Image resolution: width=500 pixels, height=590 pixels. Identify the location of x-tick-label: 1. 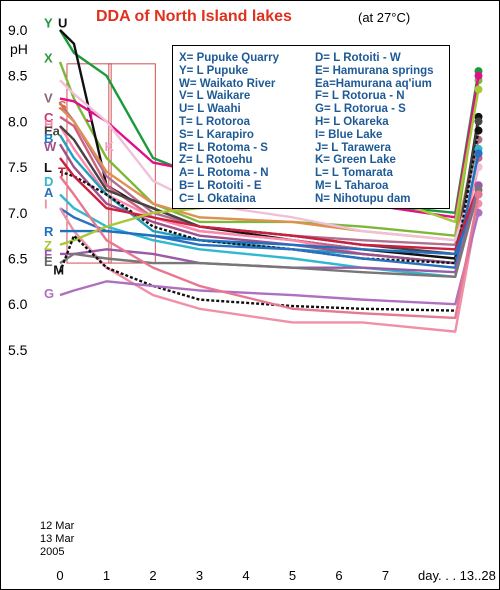
(106, 575).